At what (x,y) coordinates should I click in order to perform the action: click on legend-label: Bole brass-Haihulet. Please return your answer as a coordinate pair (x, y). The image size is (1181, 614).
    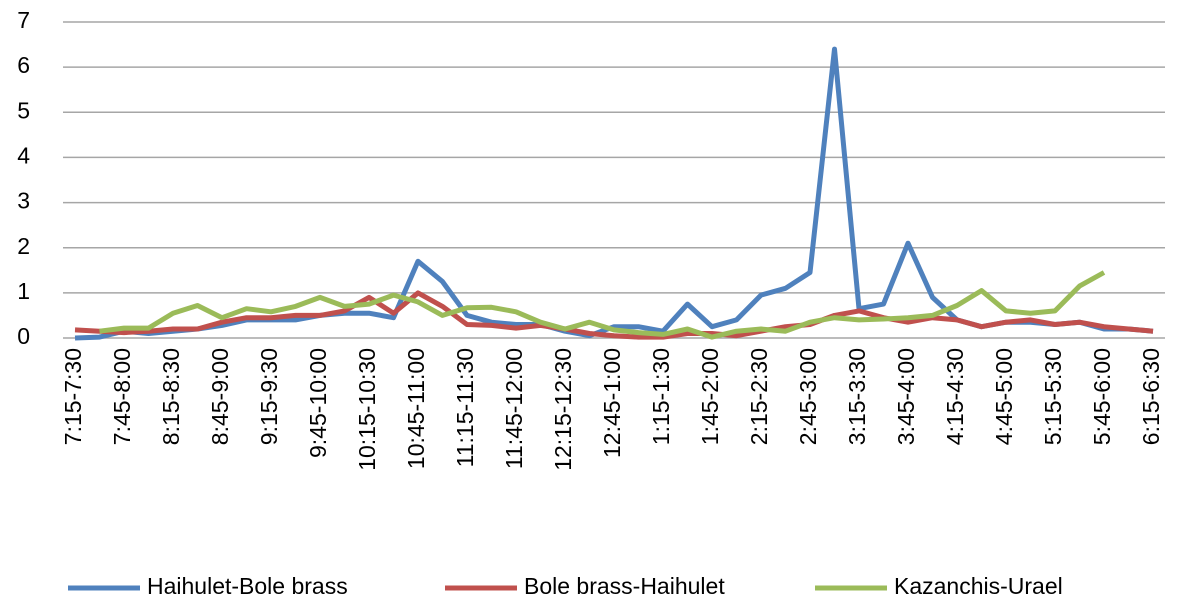
    Looking at the image, I should click on (624, 586).